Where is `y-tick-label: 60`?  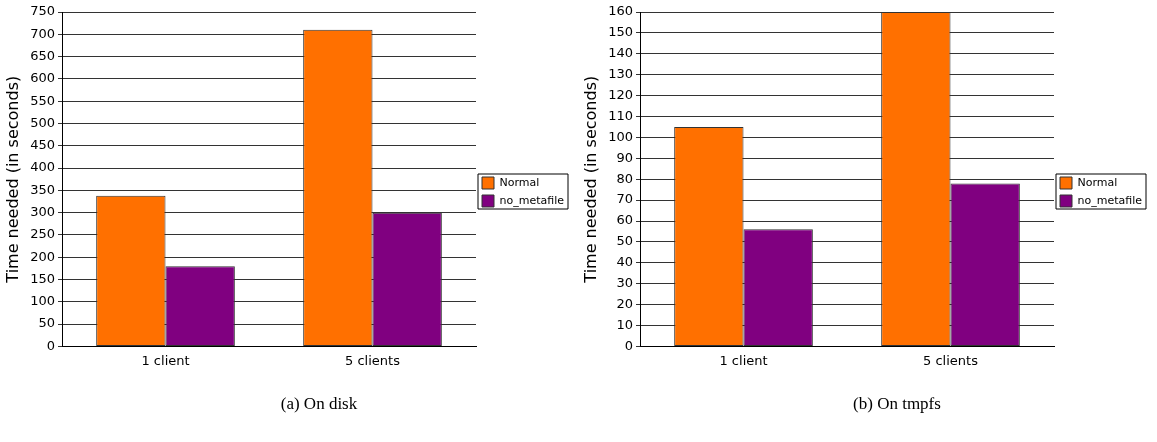 y-tick-label: 60 is located at coordinates (625, 220).